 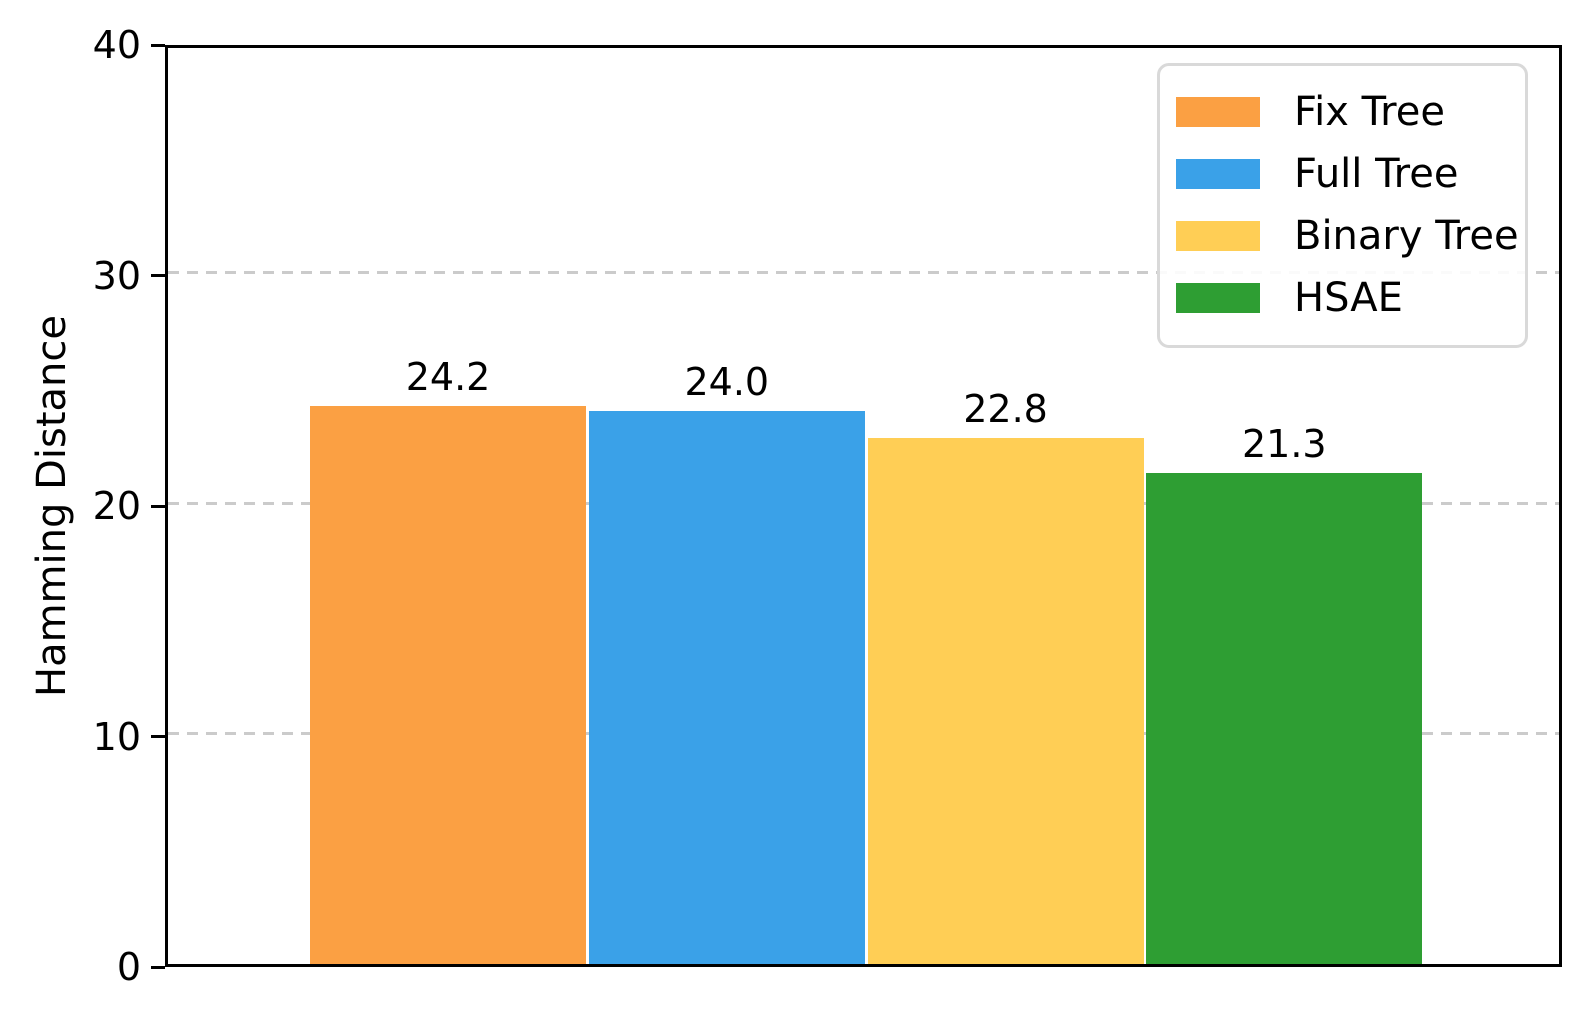 I want to click on ytick-label-40: 40, so click(x=116, y=45).